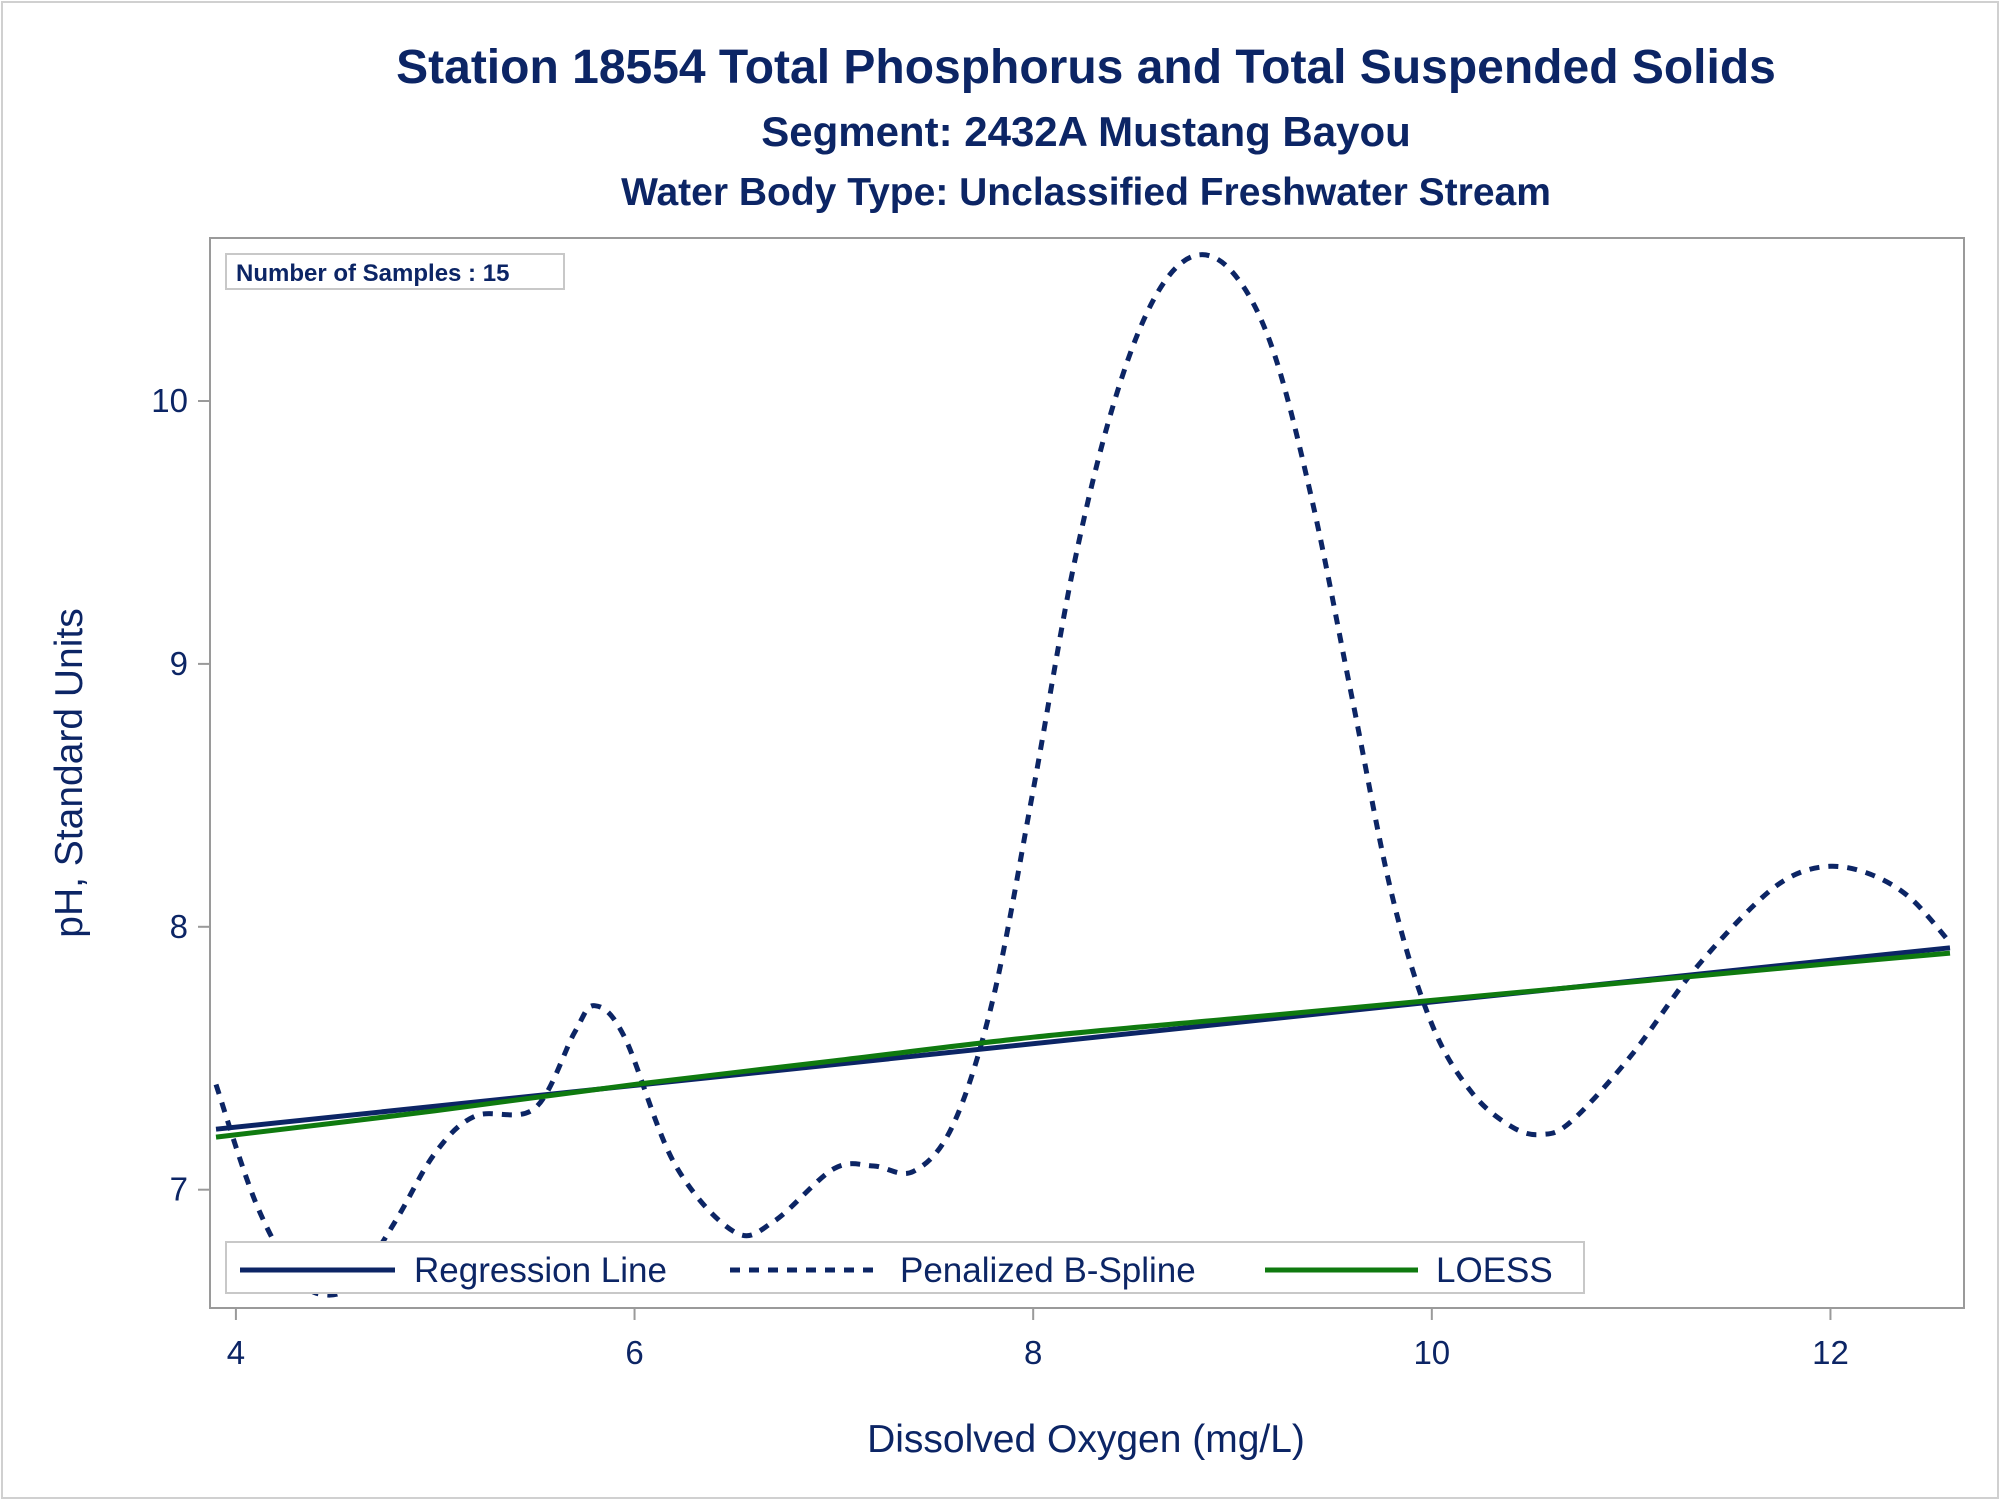  Describe the element at coordinates (179, 926) in the screenshot. I see `y-tick-label: 8` at that location.